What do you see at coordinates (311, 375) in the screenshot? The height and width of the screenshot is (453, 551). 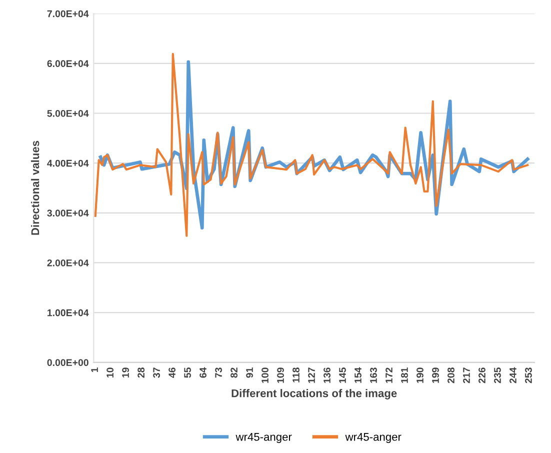 I see `x-tick-label: 127` at bounding box center [311, 375].